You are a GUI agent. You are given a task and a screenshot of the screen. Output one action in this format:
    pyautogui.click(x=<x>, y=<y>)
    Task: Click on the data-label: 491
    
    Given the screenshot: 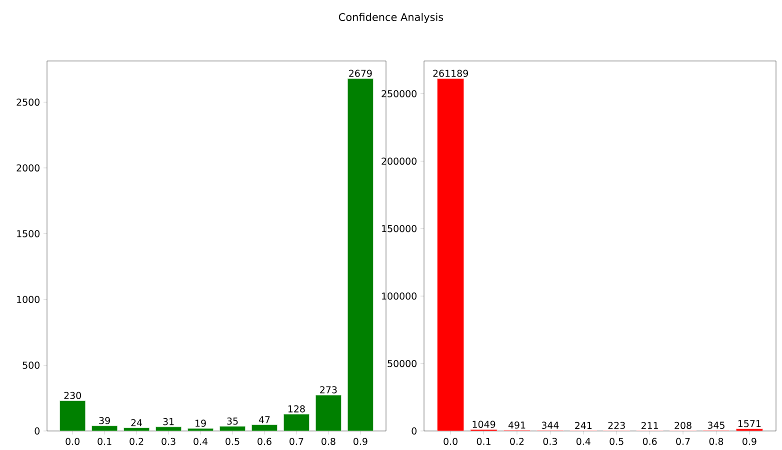 What is the action you would take?
    pyautogui.click(x=517, y=425)
    